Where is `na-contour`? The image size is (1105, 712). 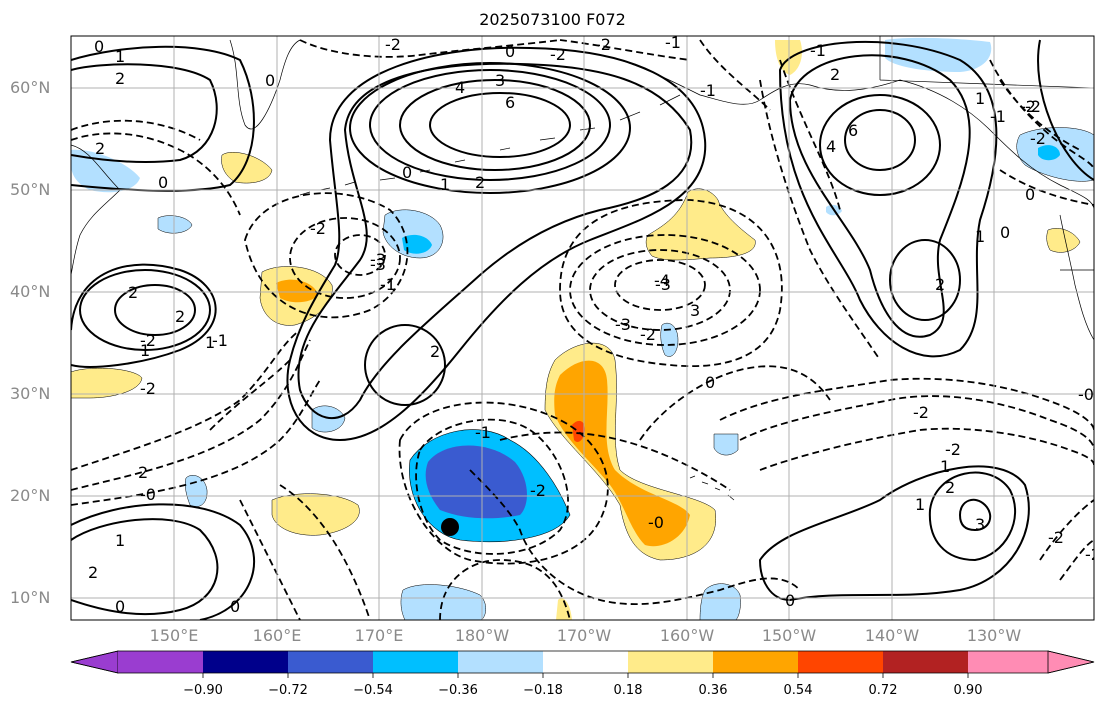
na-contour is located at coordinates (1065, 110).